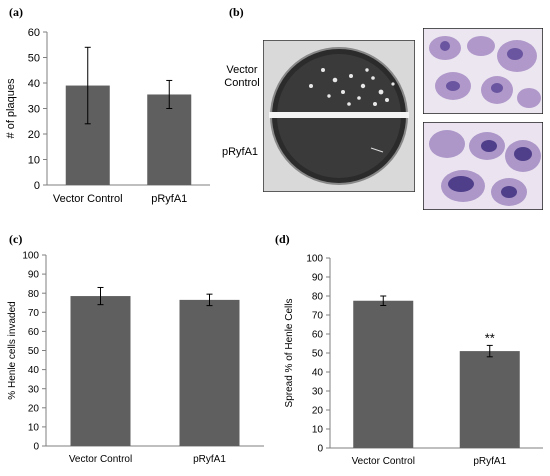 This screenshot has height=476, width=550. What do you see at coordinates (236, 12) in the screenshot?
I see `panel-label-b: (b)` at bounding box center [236, 12].